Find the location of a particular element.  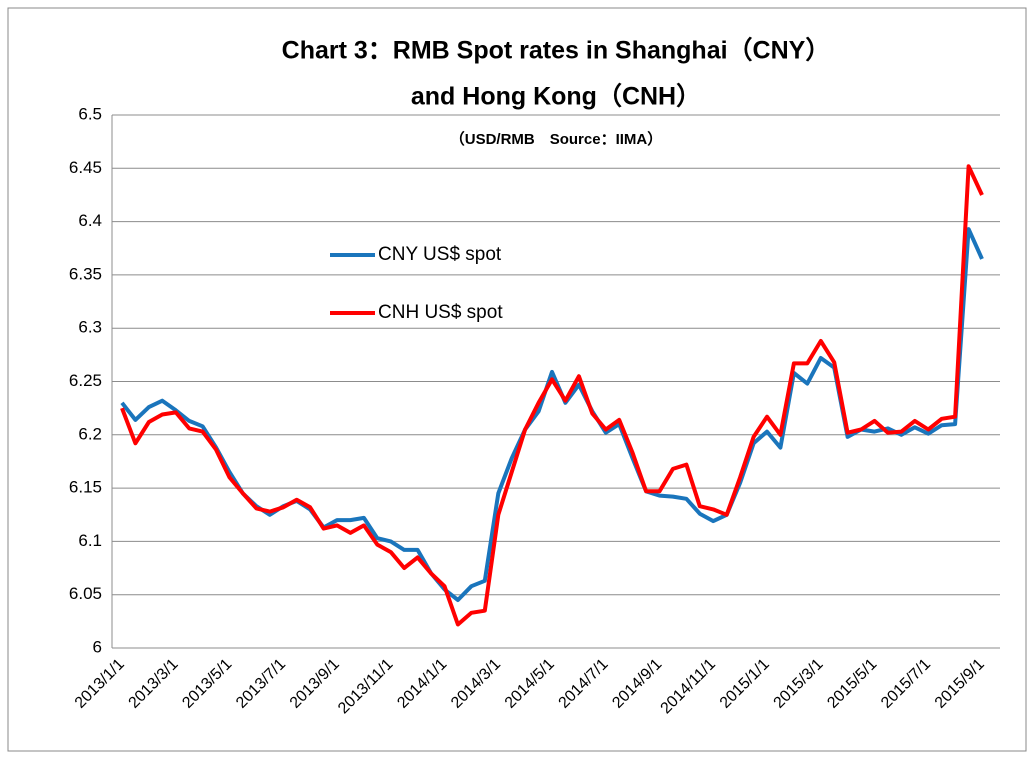

legend-label: CNY US$ spot is located at coordinates (440, 254).